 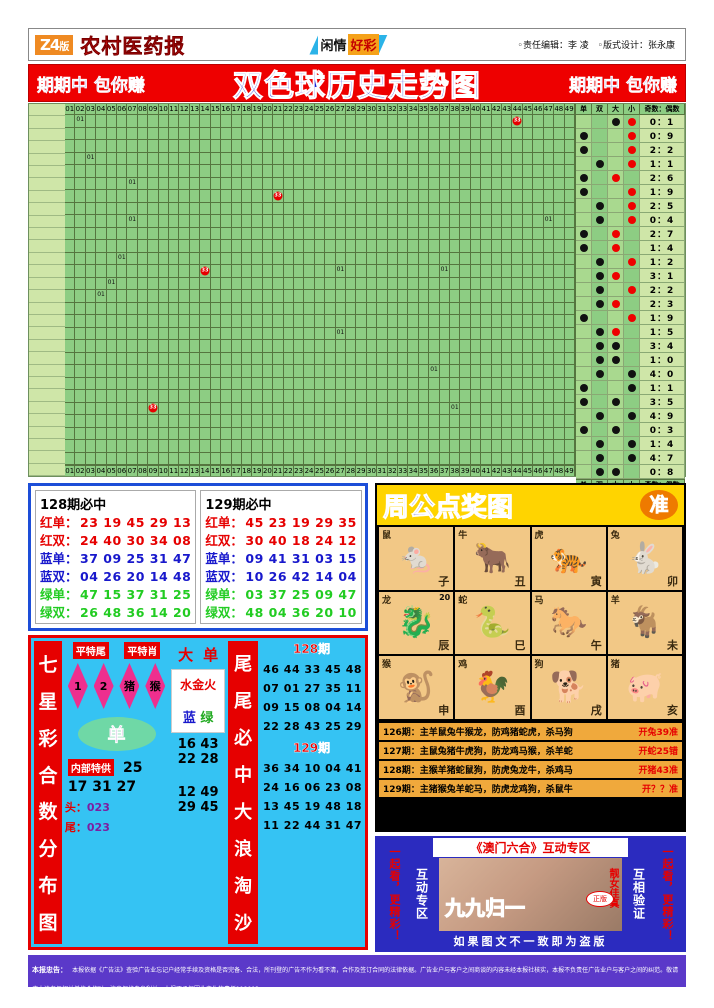 I want to click on chart-cell: 01, so click(x=132, y=221).